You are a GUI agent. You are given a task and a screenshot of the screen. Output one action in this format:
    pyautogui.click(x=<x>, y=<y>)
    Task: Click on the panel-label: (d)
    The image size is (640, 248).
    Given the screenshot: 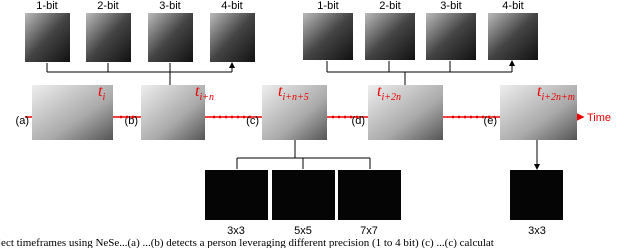 What is the action you would take?
    pyautogui.click(x=358, y=121)
    